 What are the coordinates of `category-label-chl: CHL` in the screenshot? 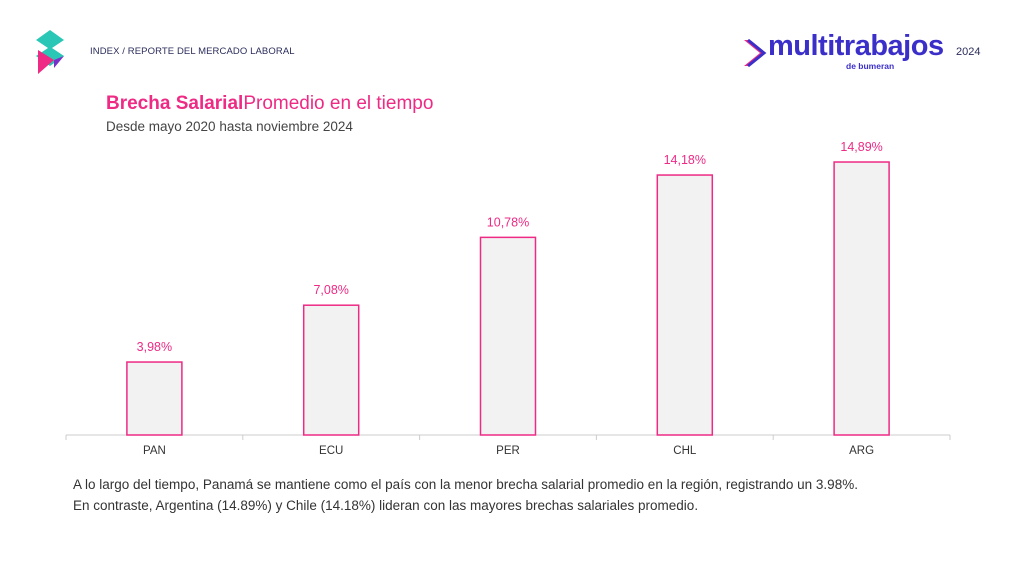 It's located at (685, 451).